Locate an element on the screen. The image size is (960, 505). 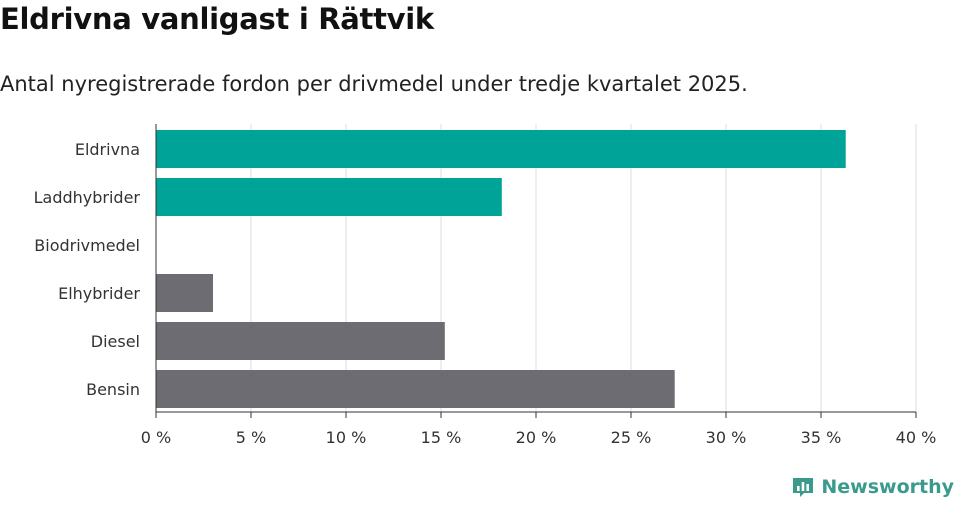
bar-chart-logo-icon is located at coordinates (803, 487).